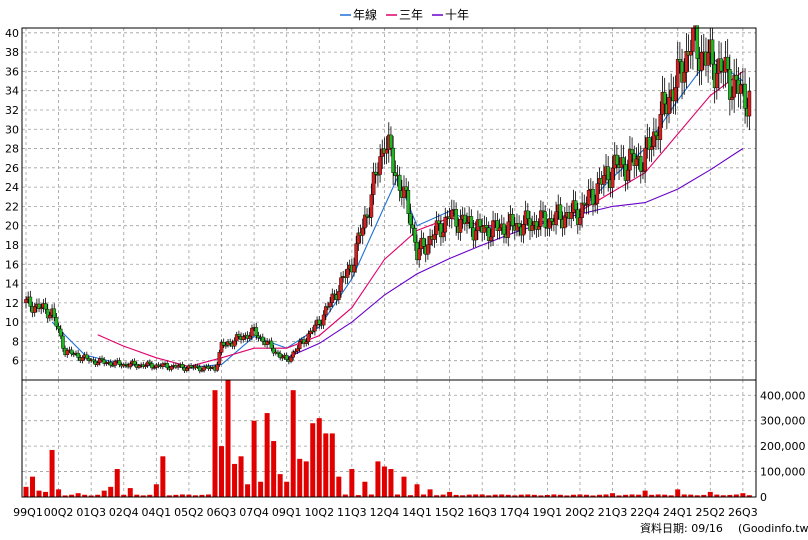 The height and width of the screenshot is (540, 808). I want to click on x-tick-label: 15Q2, so click(450, 512).